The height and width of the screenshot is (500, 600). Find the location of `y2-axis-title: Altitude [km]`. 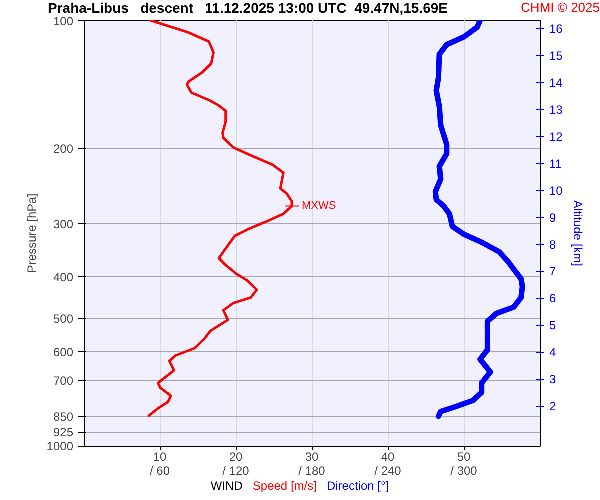

y2-axis-title: Altitude [km] is located at coordinates (577, 233).